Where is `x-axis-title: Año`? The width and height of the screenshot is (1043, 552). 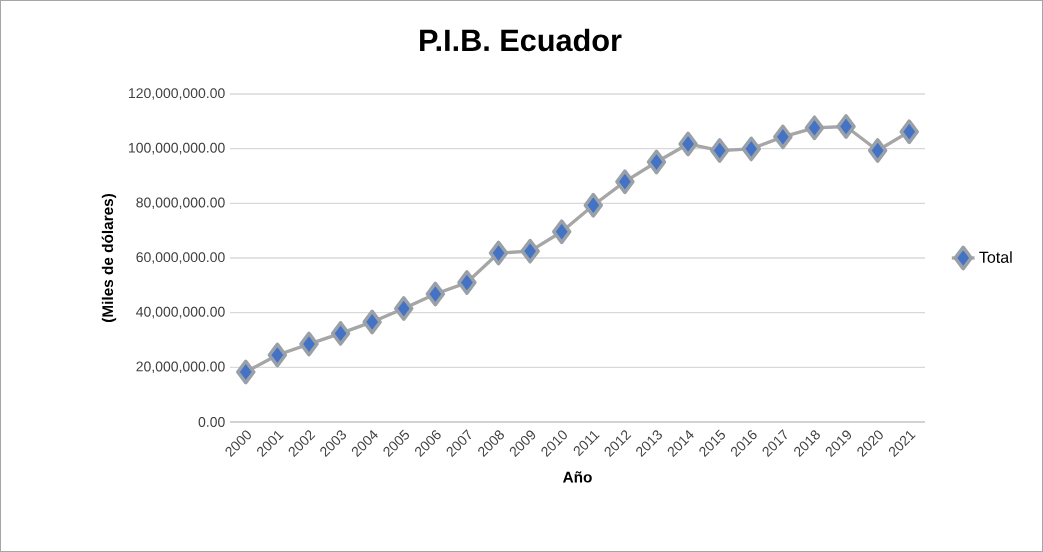
x-axis-title: Año is located at coordinates (577, 477).